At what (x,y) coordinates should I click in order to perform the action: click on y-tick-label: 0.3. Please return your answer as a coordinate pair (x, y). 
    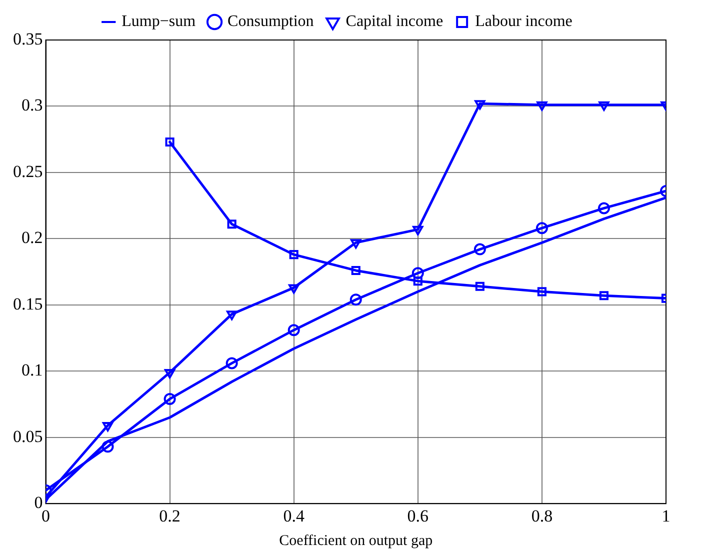
    Looking at the image, I should click on (32, 105).